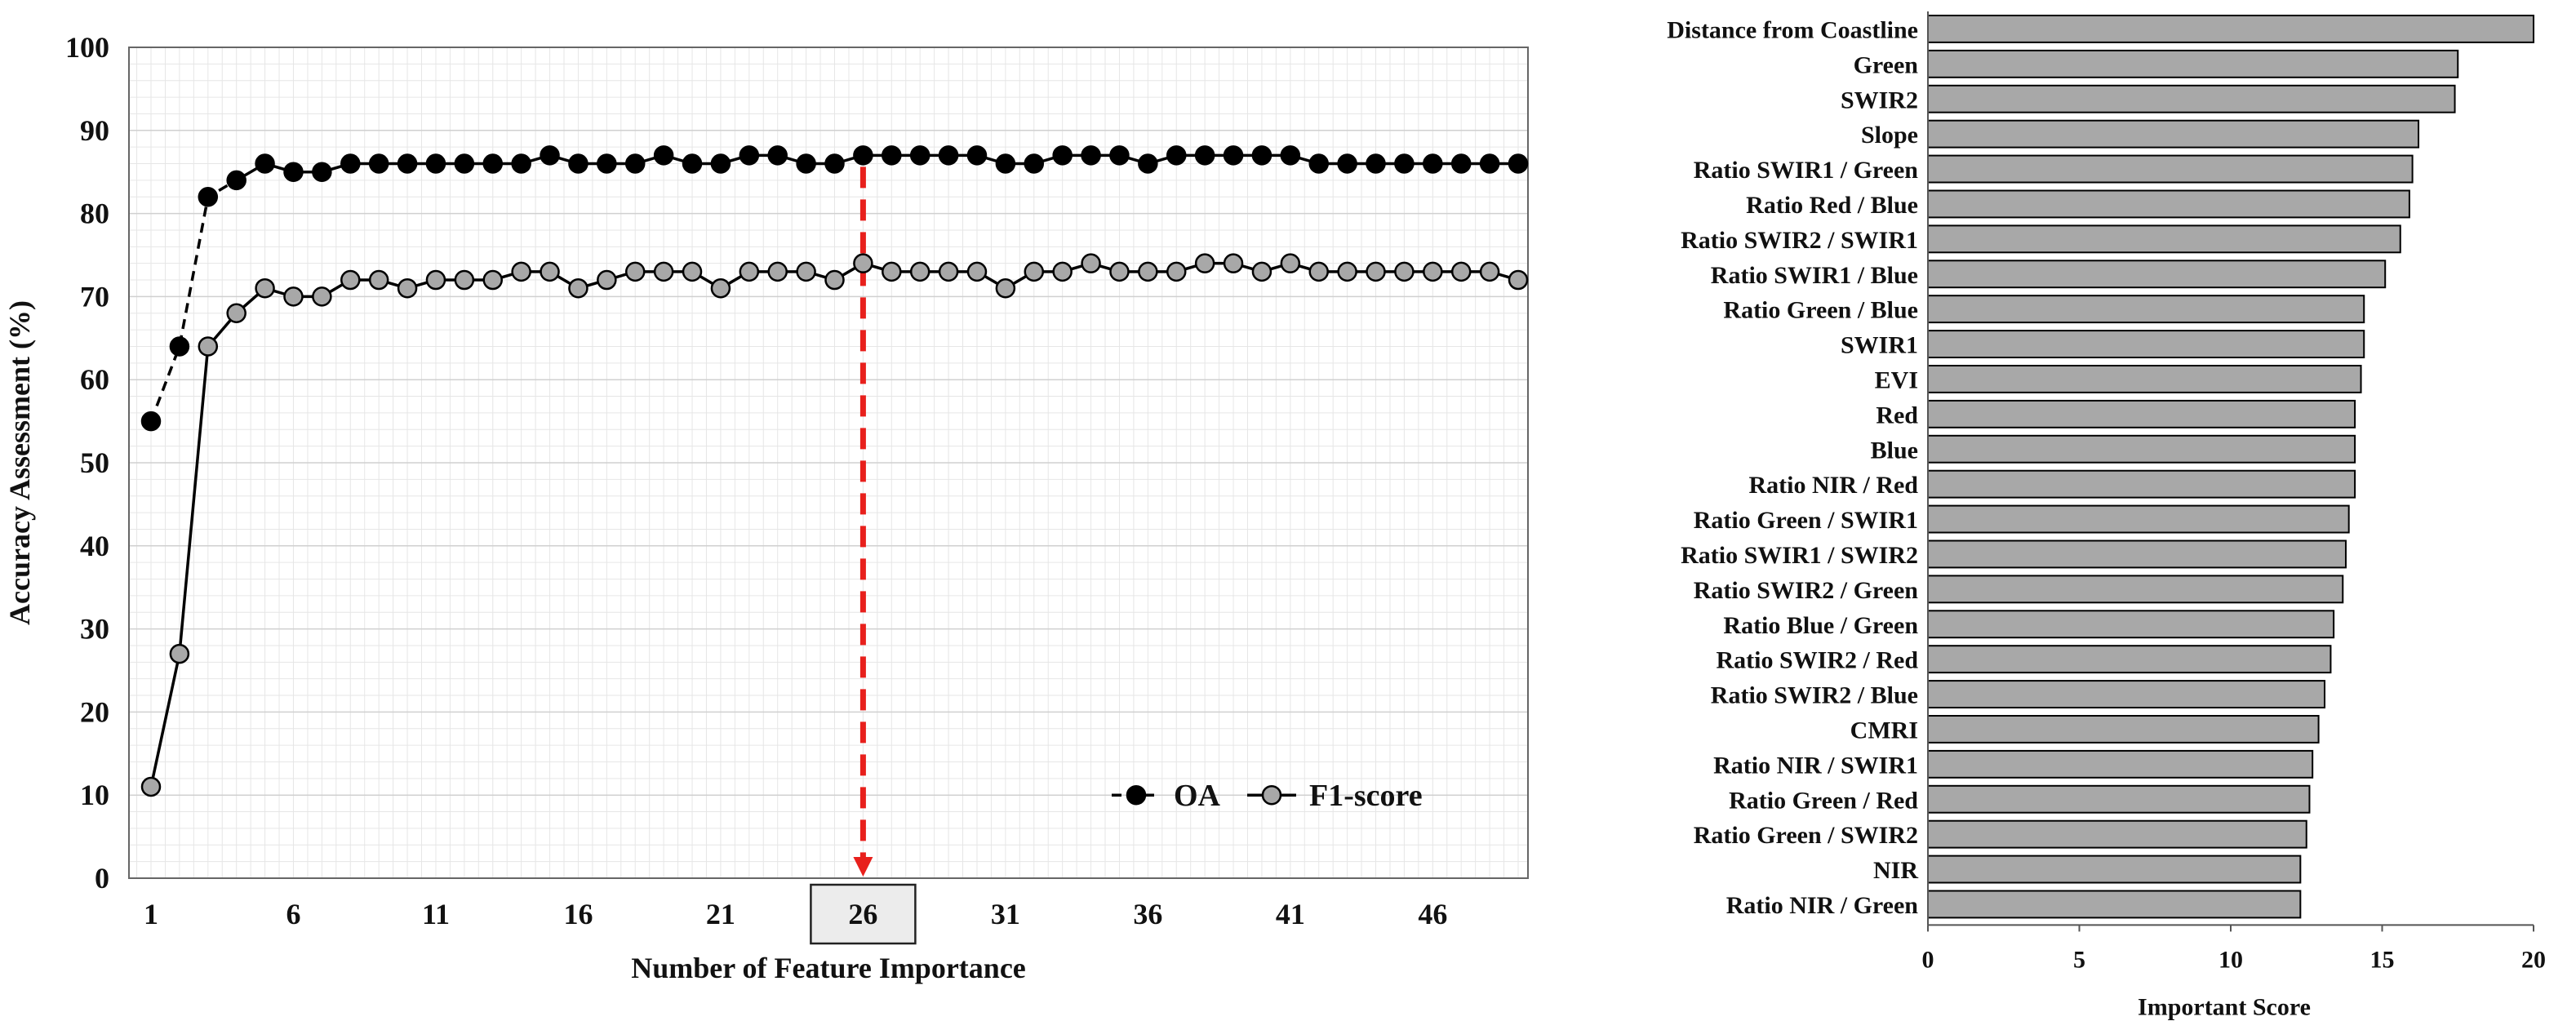 This screenshot has width=2576, height=1030. What do you see at coordinates (720, 914) in the screenshot?
I see `x-tick-label: 21` at bounding box center [720, 914].